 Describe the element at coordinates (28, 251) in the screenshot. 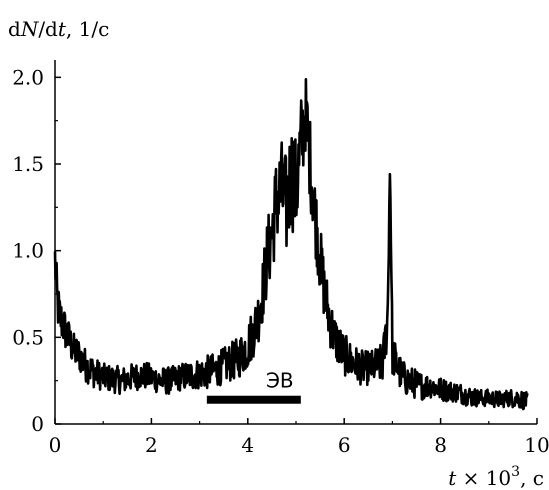

I see `y-tick-label: 1.0` at that location.